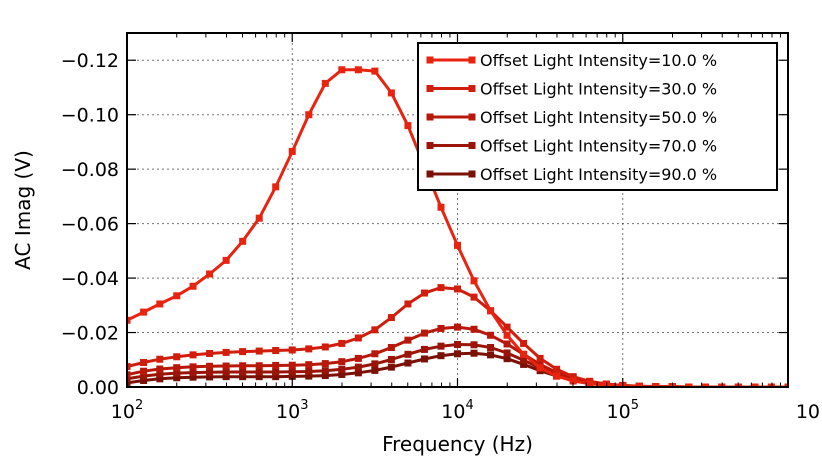  I want to click on legend-label: Offset Light Intensity=50.0 %, so click(598, 117).